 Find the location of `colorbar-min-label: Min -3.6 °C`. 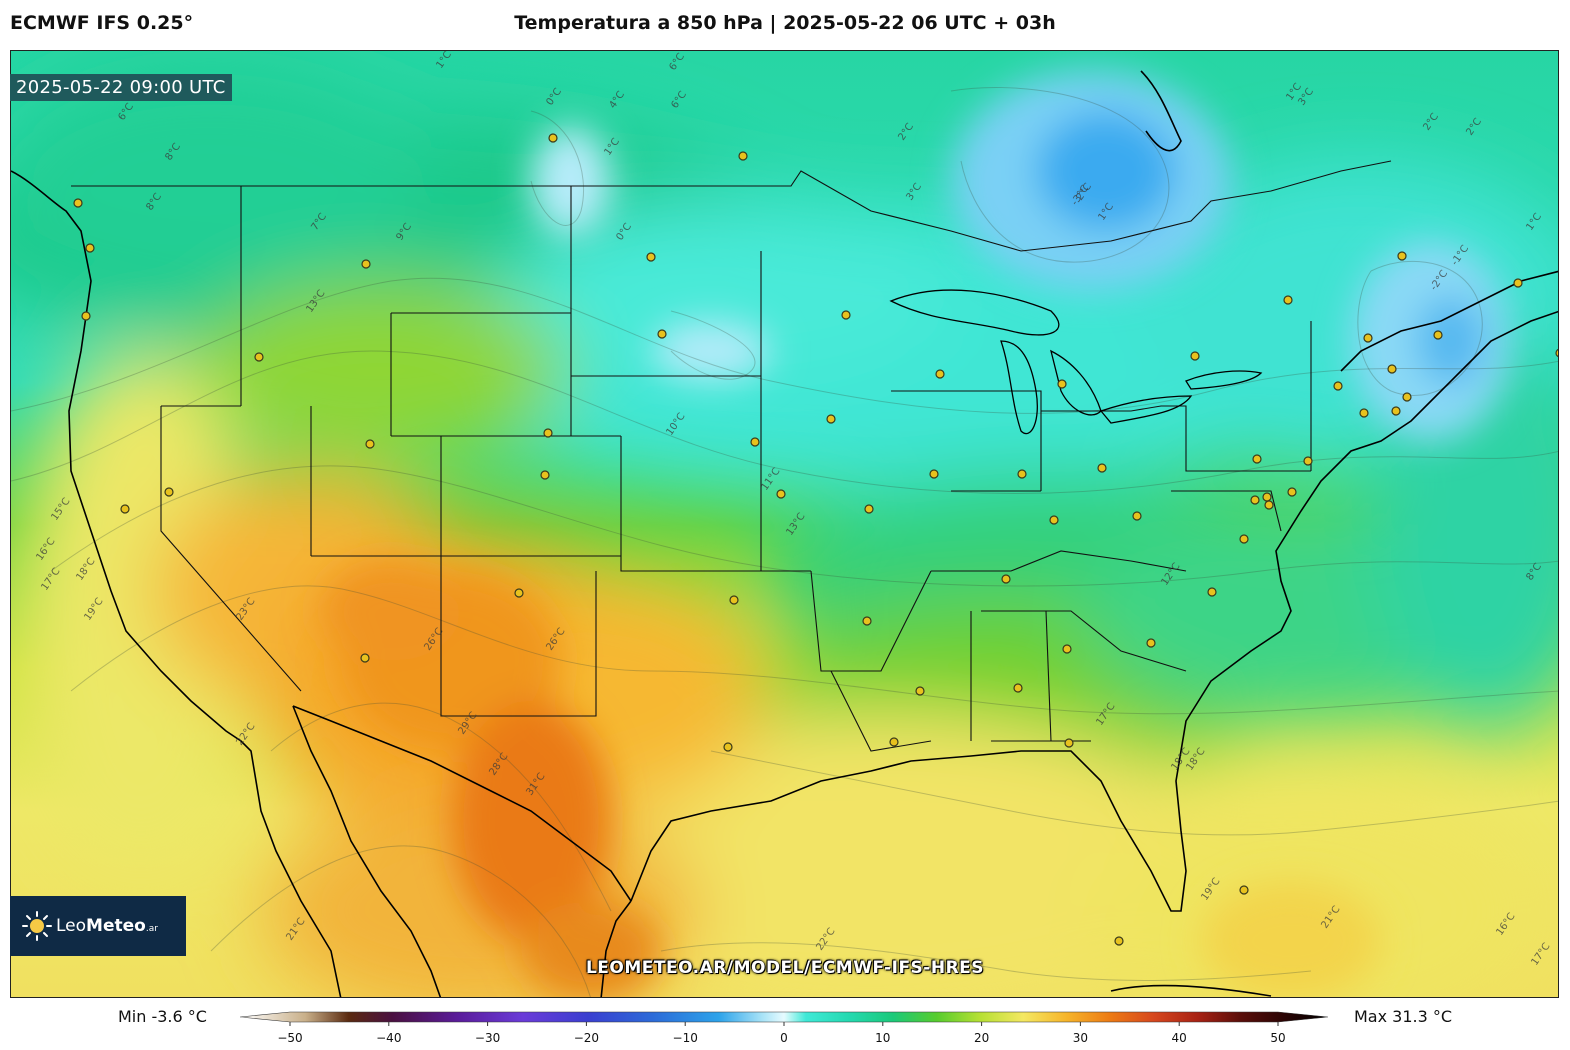

colorbar-min-label: Min -3.6 °C is located at coordinates (162, 1016).